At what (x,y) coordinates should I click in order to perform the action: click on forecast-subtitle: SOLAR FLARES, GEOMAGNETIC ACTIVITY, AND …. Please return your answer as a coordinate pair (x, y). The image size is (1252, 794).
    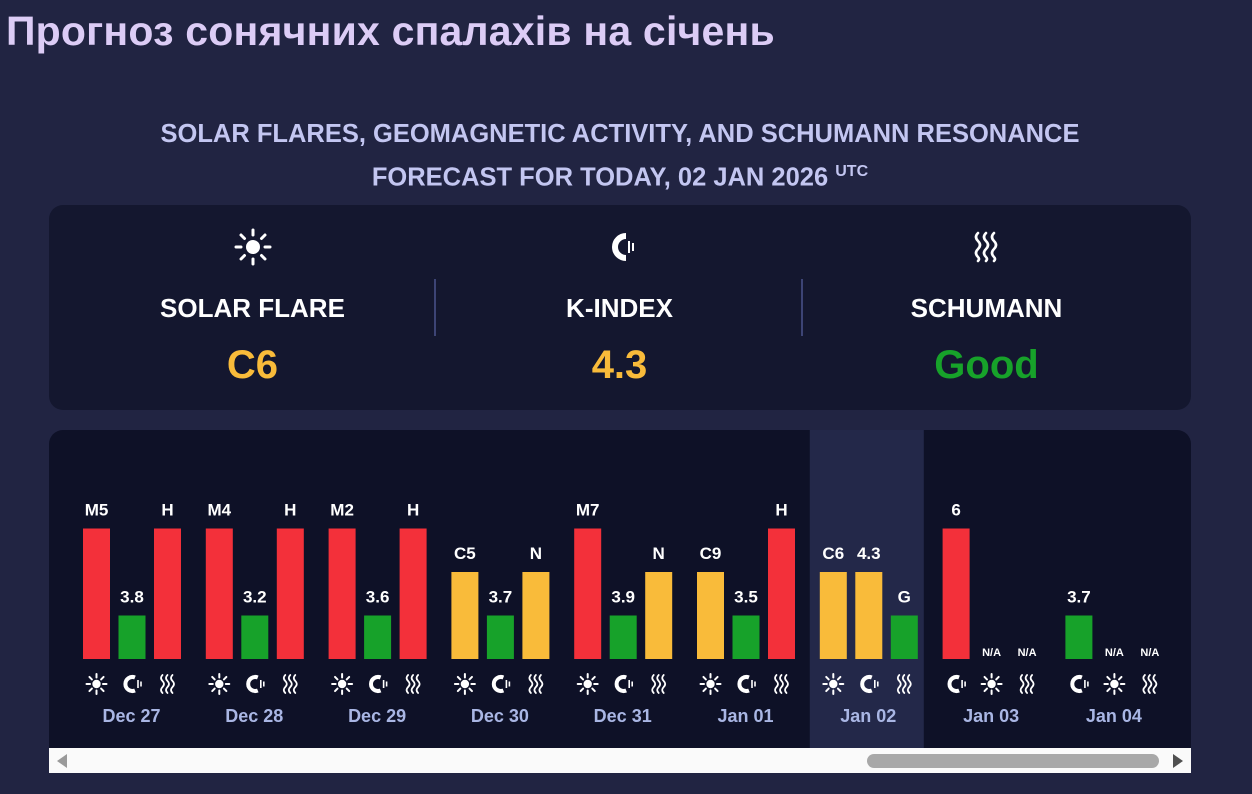
    Looking at the image, I should click on (620, 156).